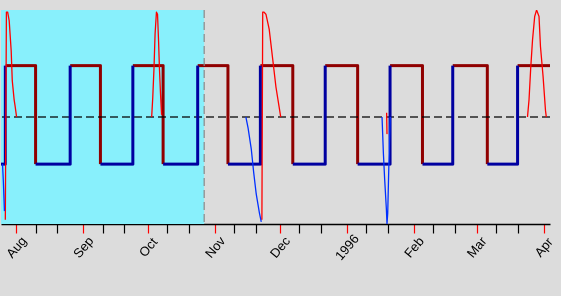 The width and height of the screenshot is (561, 296). Describe the element at coordinates (414, 247) in the screenshot. I see `x-tick-label: Feb` at that location.